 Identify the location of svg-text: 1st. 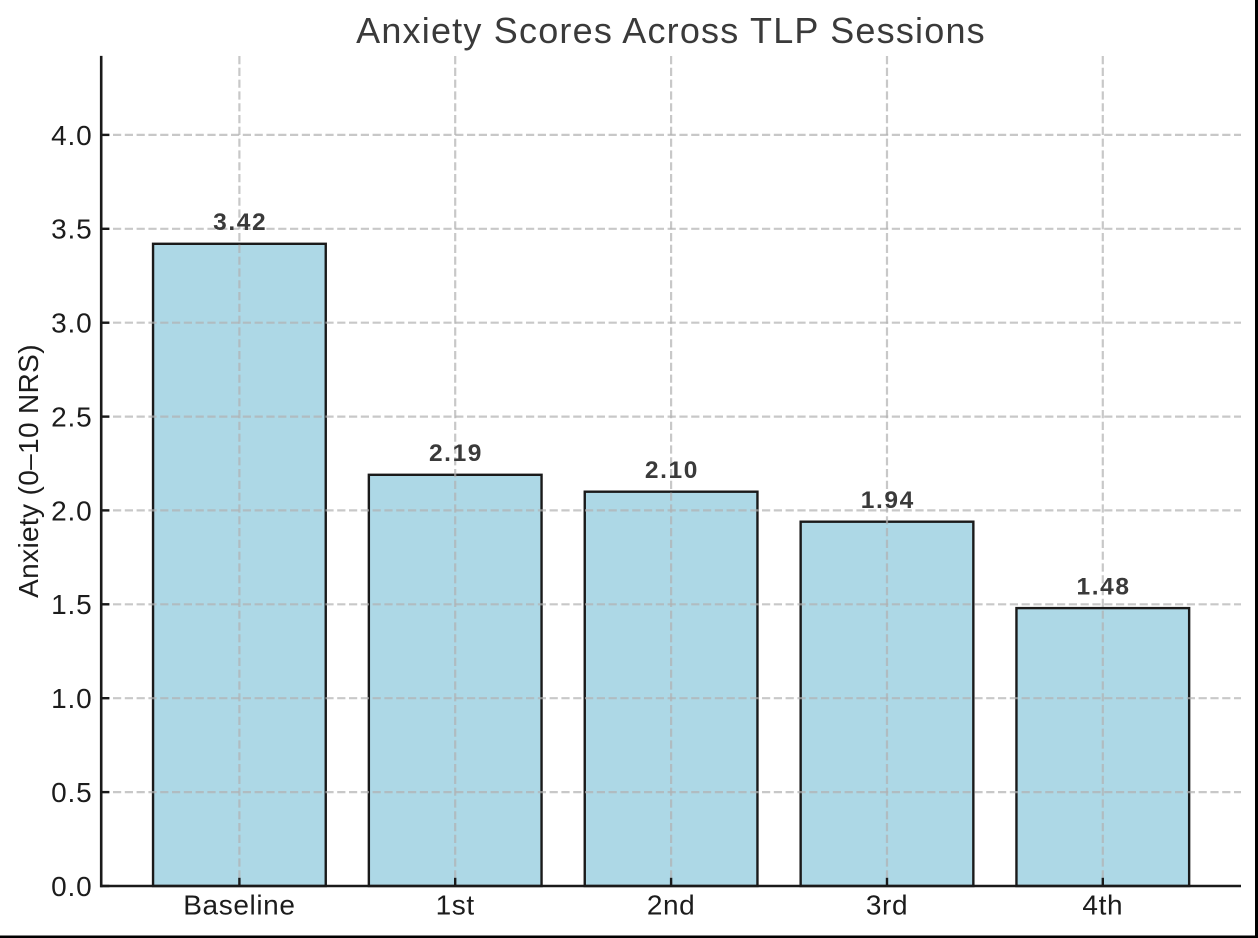
(455, 904).